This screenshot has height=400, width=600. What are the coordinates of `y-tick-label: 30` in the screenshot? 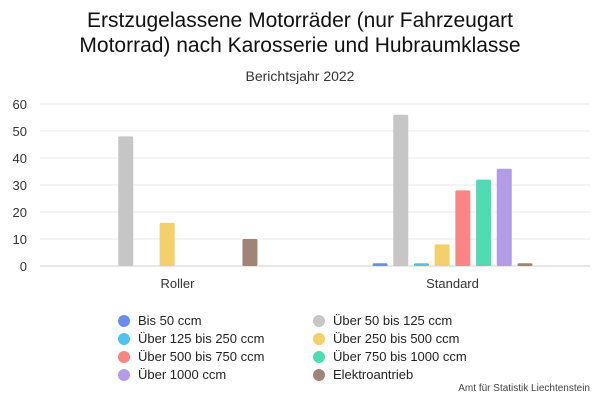 It's located at (20, 185).